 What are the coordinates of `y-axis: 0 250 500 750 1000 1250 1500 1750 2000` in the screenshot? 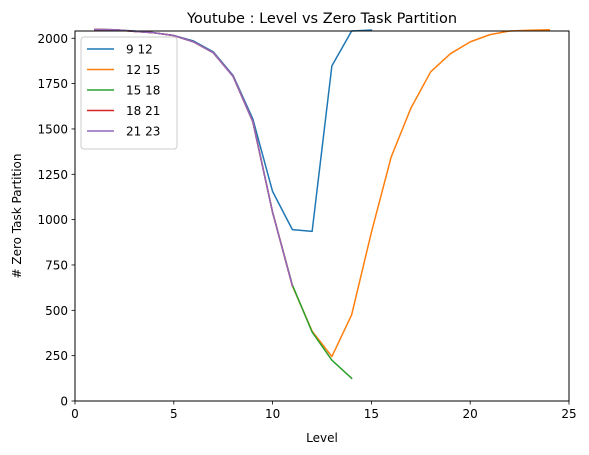 It's located at (56, 220).